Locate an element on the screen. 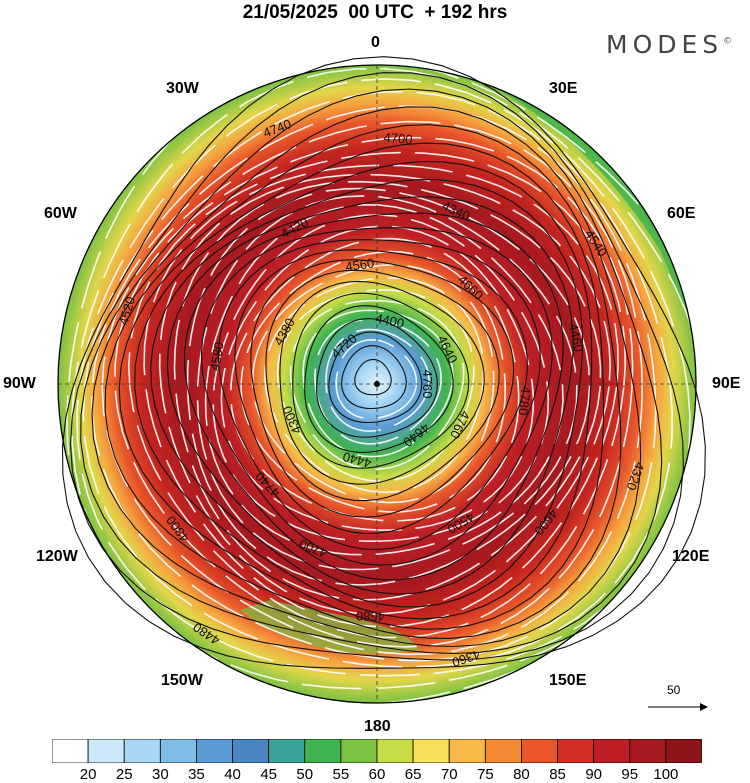  colorbar is located at coordinates (377, 751).